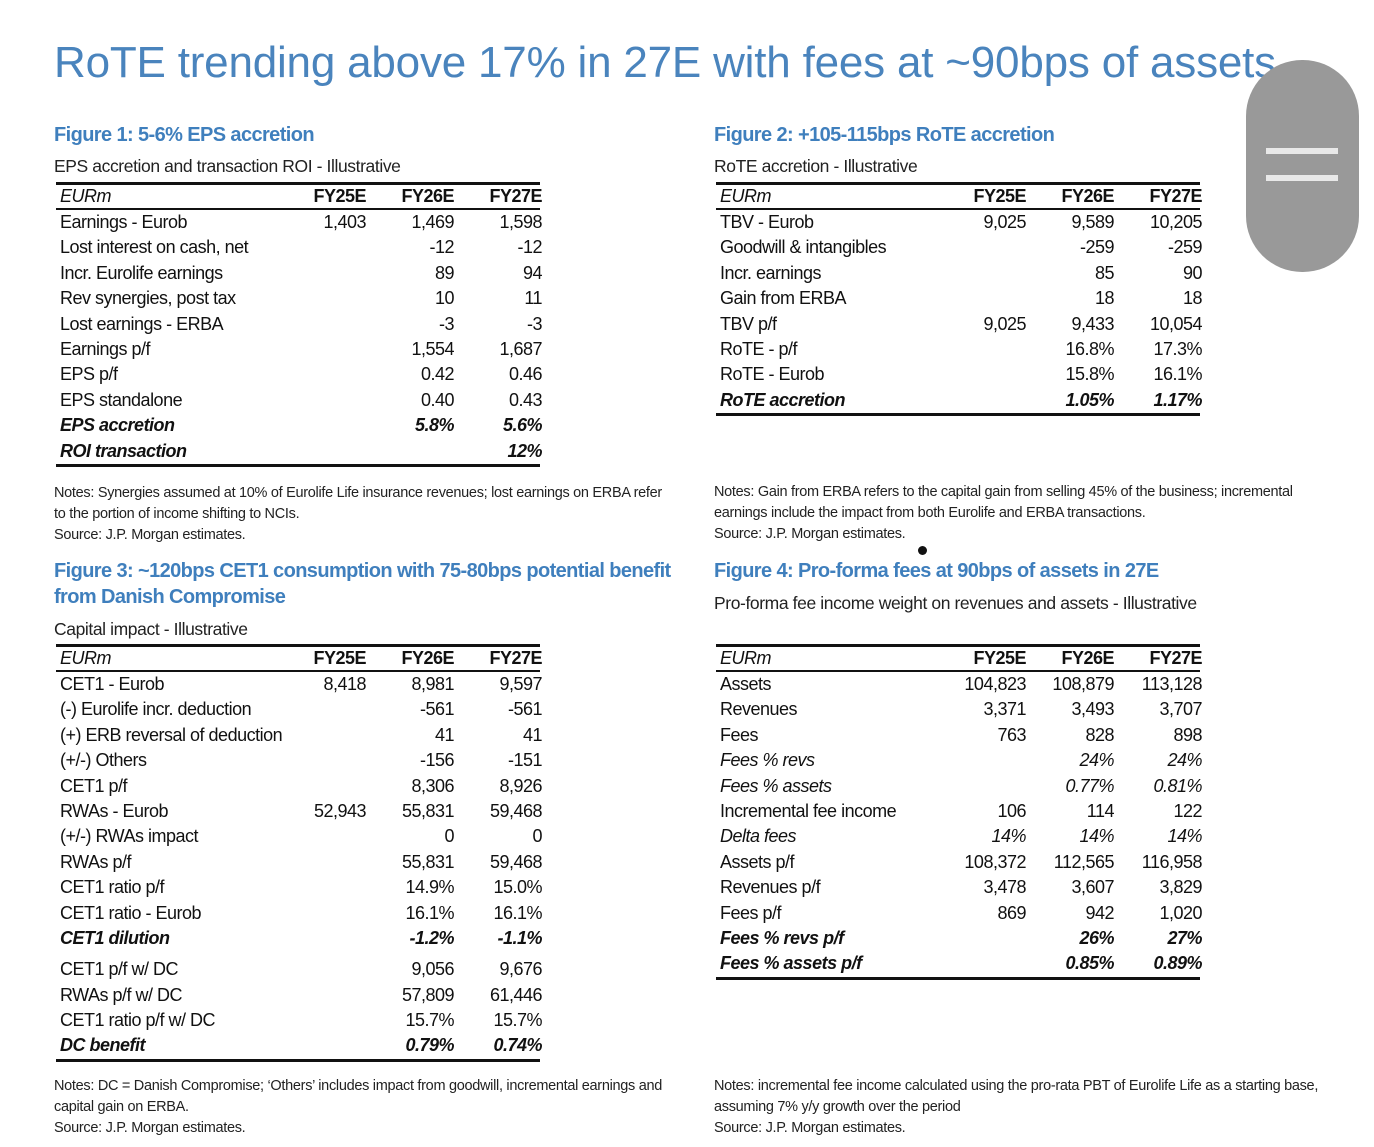 Image resolution: width=1374 pixels, height=1147 pixels. Describe the element at coordinates (151, 629) in the screenshot. I see `figure-3-subtitle: Capital impact - Illustrative` at that location.